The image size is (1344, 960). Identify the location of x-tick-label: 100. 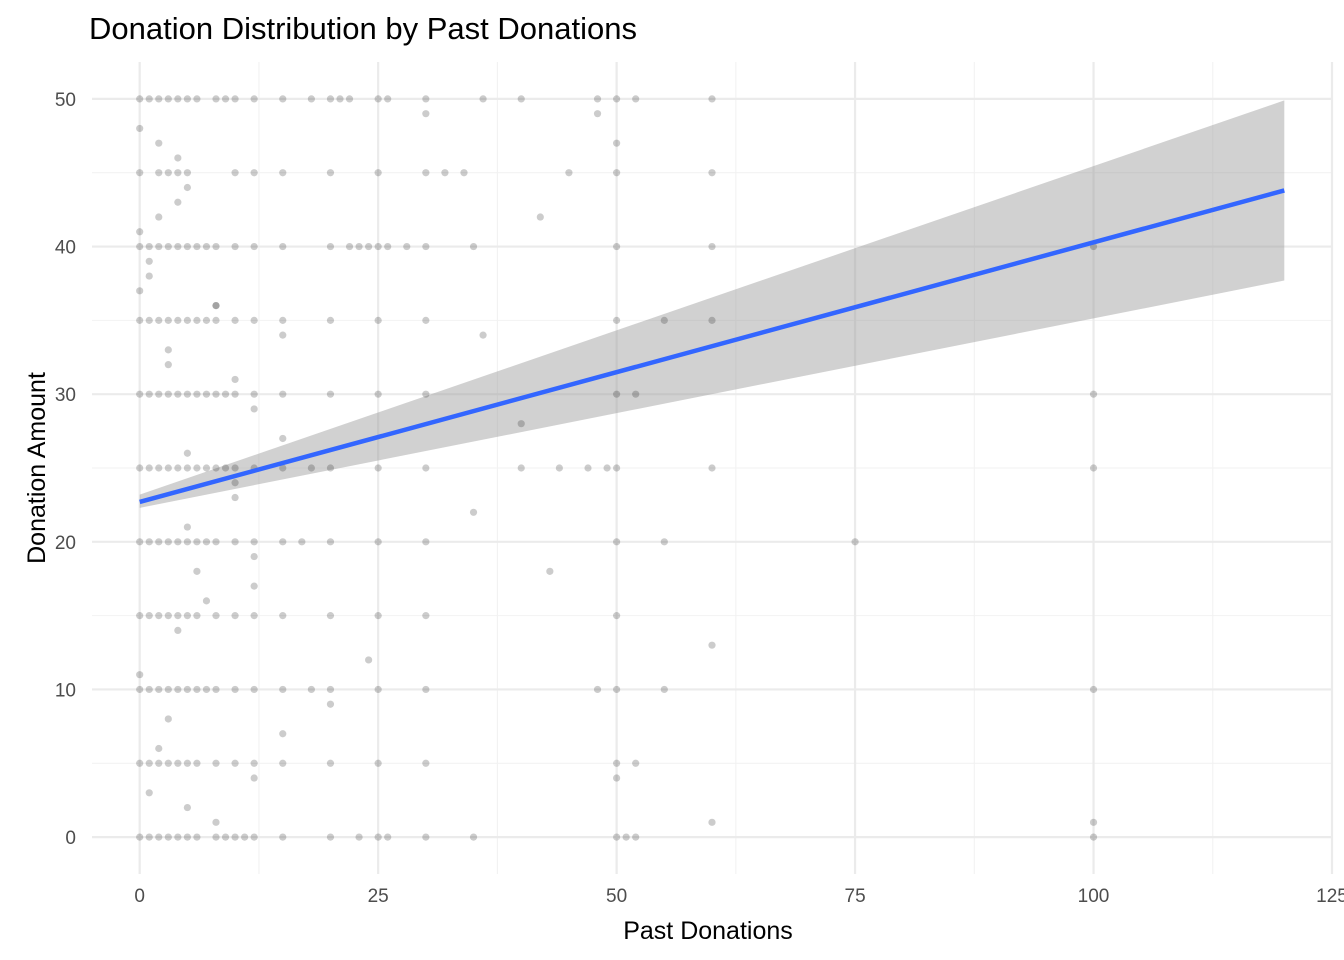
(1094, 896).